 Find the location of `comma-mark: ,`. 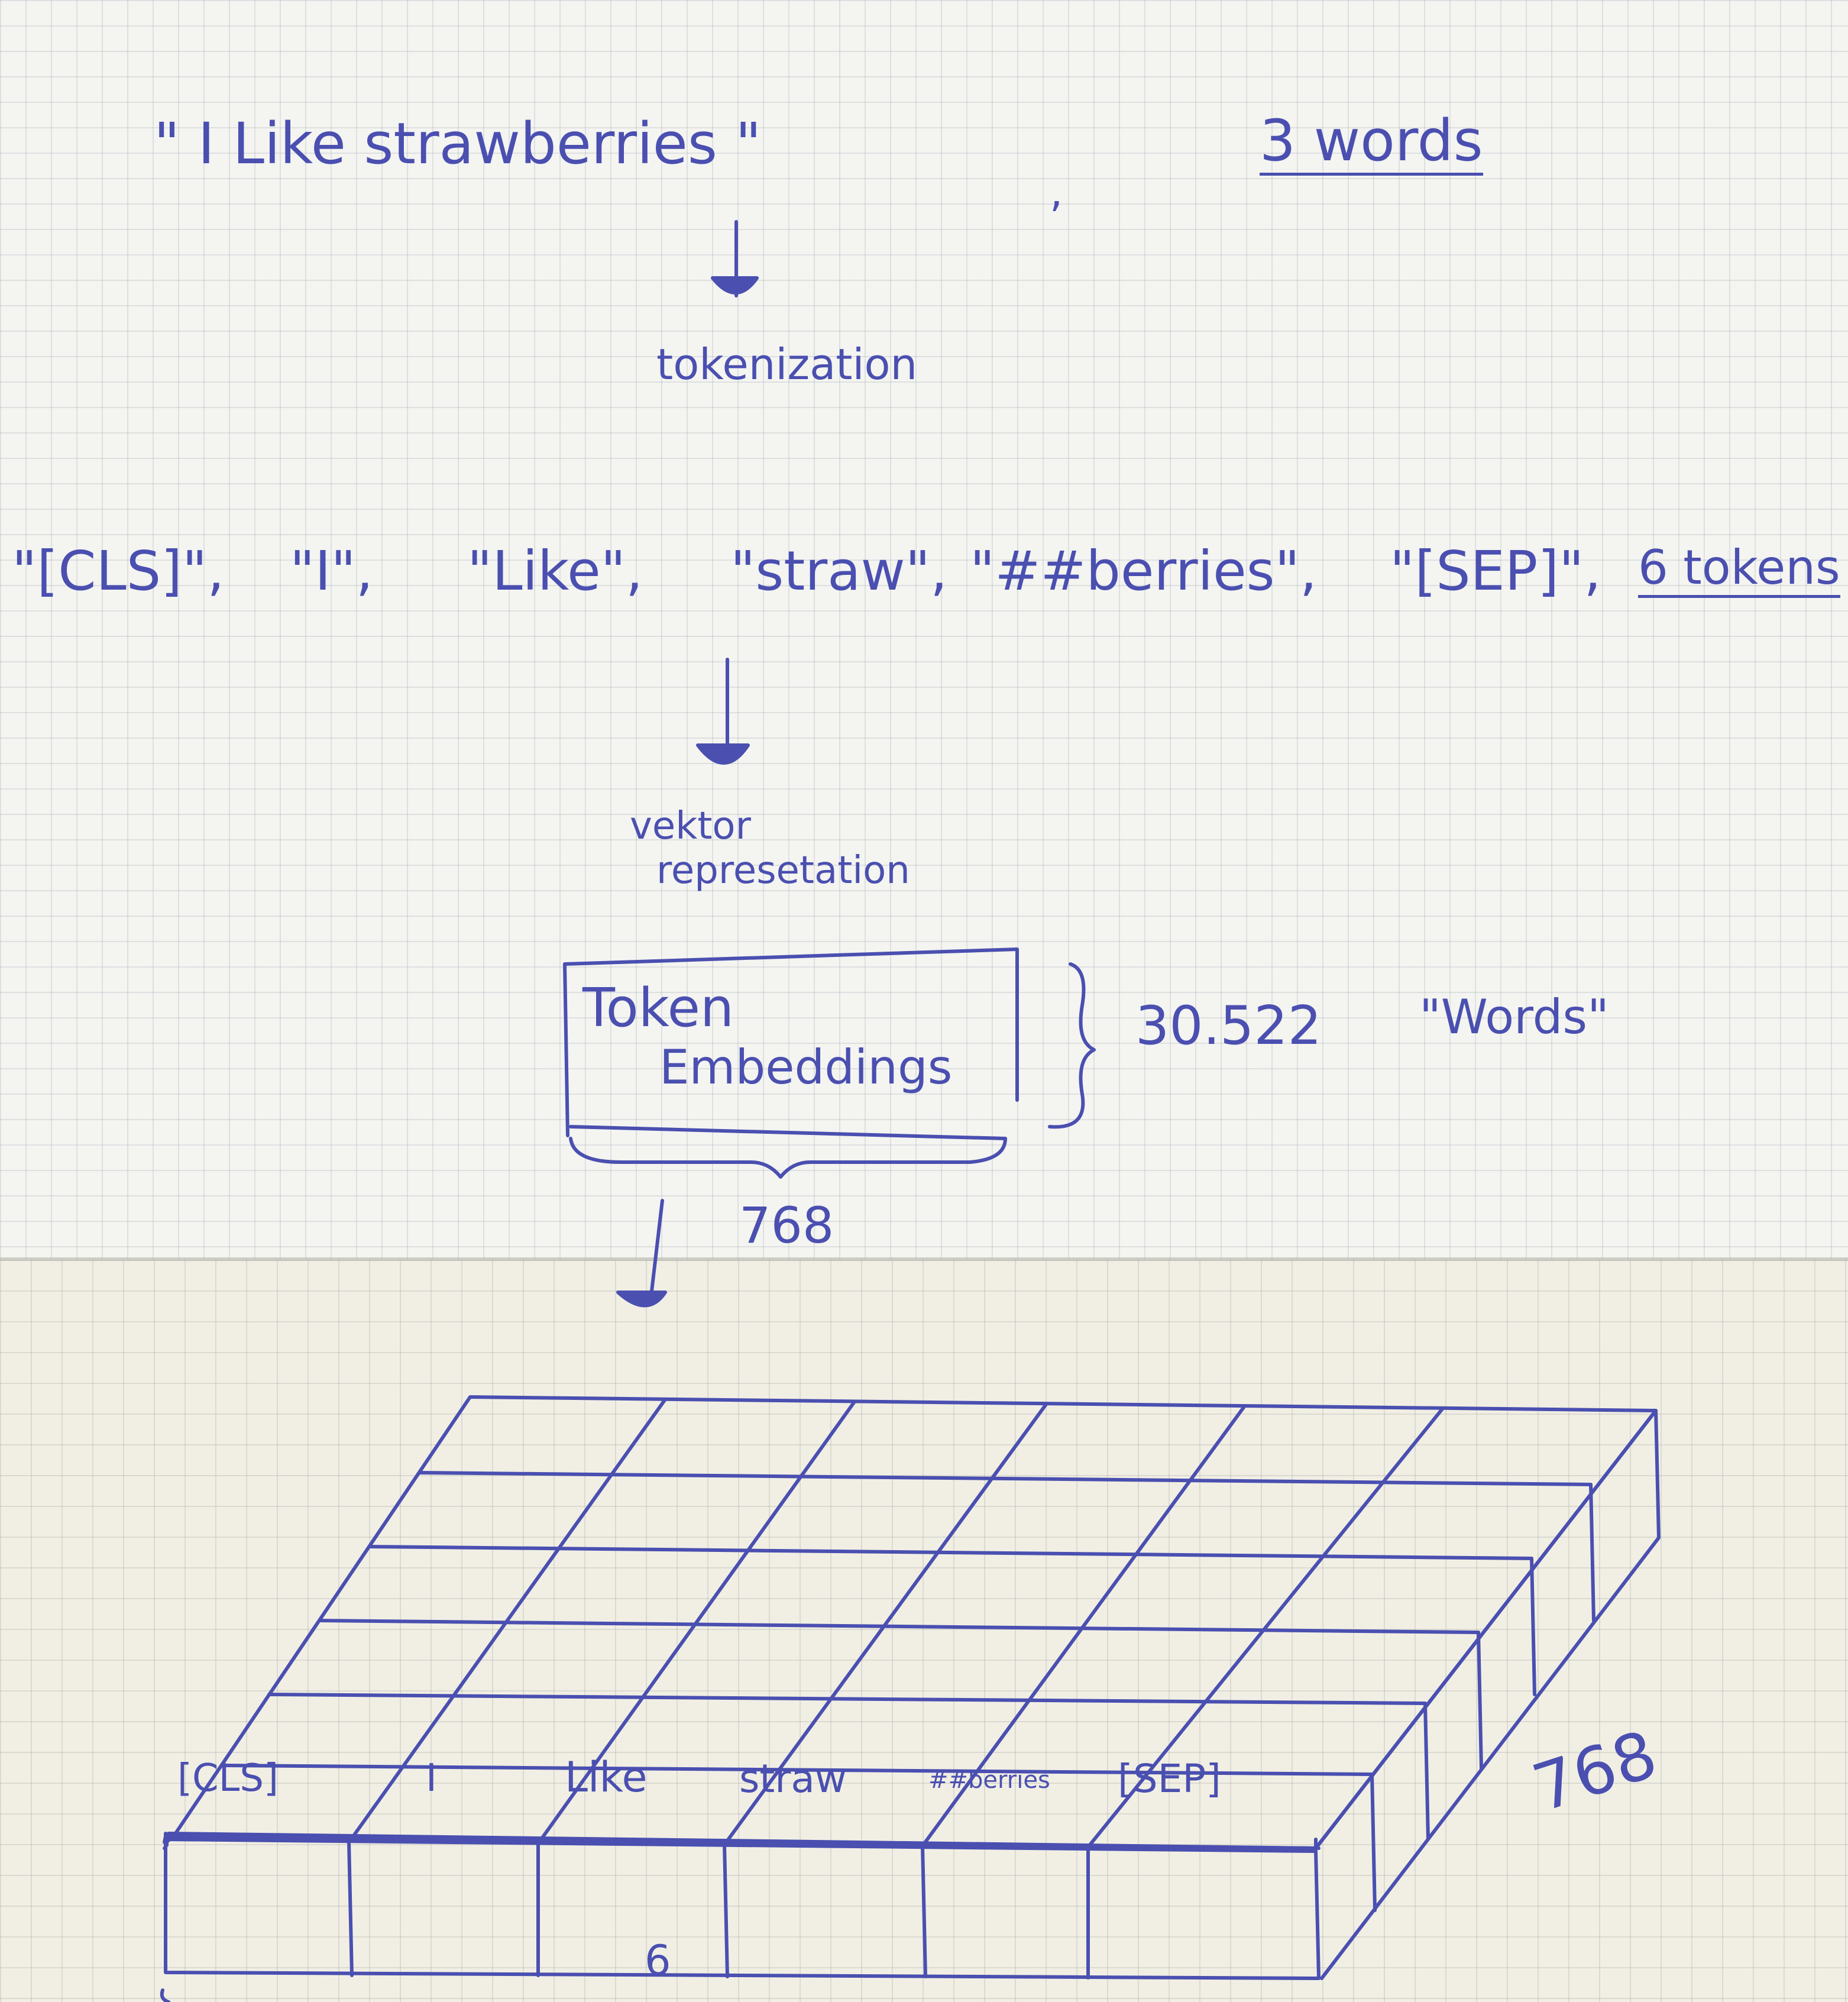

comma-mark: , is located at coordinates (1056, 192).